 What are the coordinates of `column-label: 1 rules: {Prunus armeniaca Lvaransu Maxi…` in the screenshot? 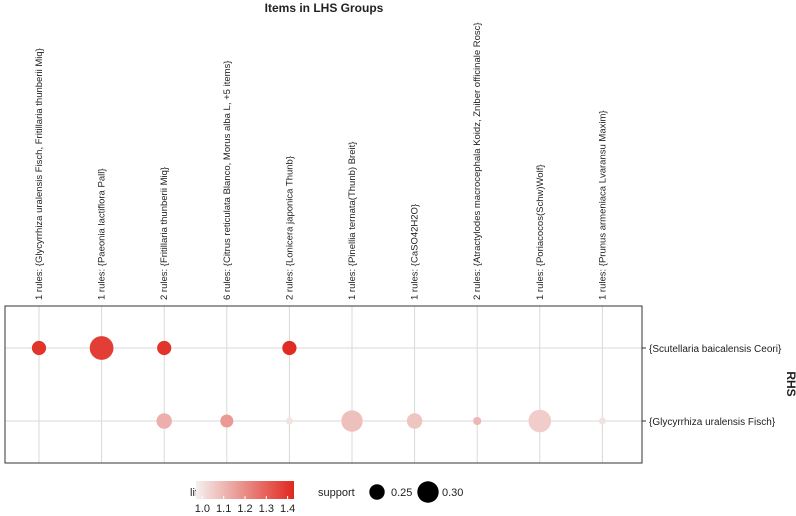 It's located at (602, 205).